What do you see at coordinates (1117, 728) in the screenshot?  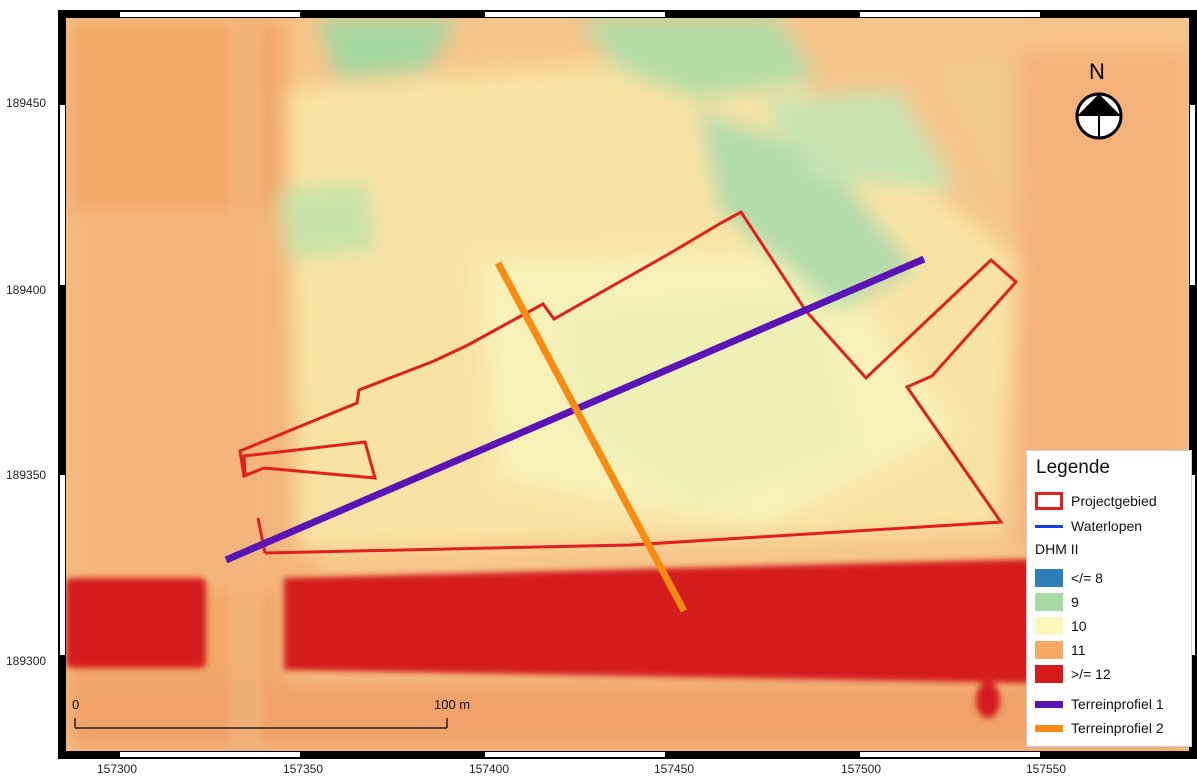 I see `legend-label: Terreinprofiel 2` at bounding box center [1117, 728].